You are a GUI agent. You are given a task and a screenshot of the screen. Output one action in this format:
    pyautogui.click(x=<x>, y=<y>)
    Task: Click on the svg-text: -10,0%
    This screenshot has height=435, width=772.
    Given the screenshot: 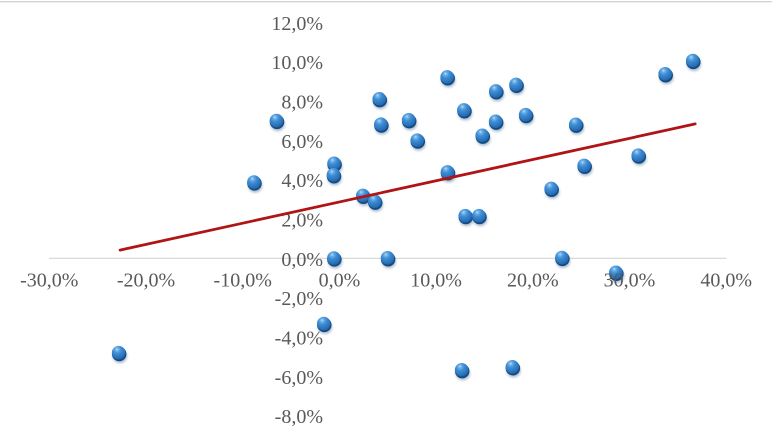 What is the action you would take?
    pyautogui.click(x=243, y=281)
    